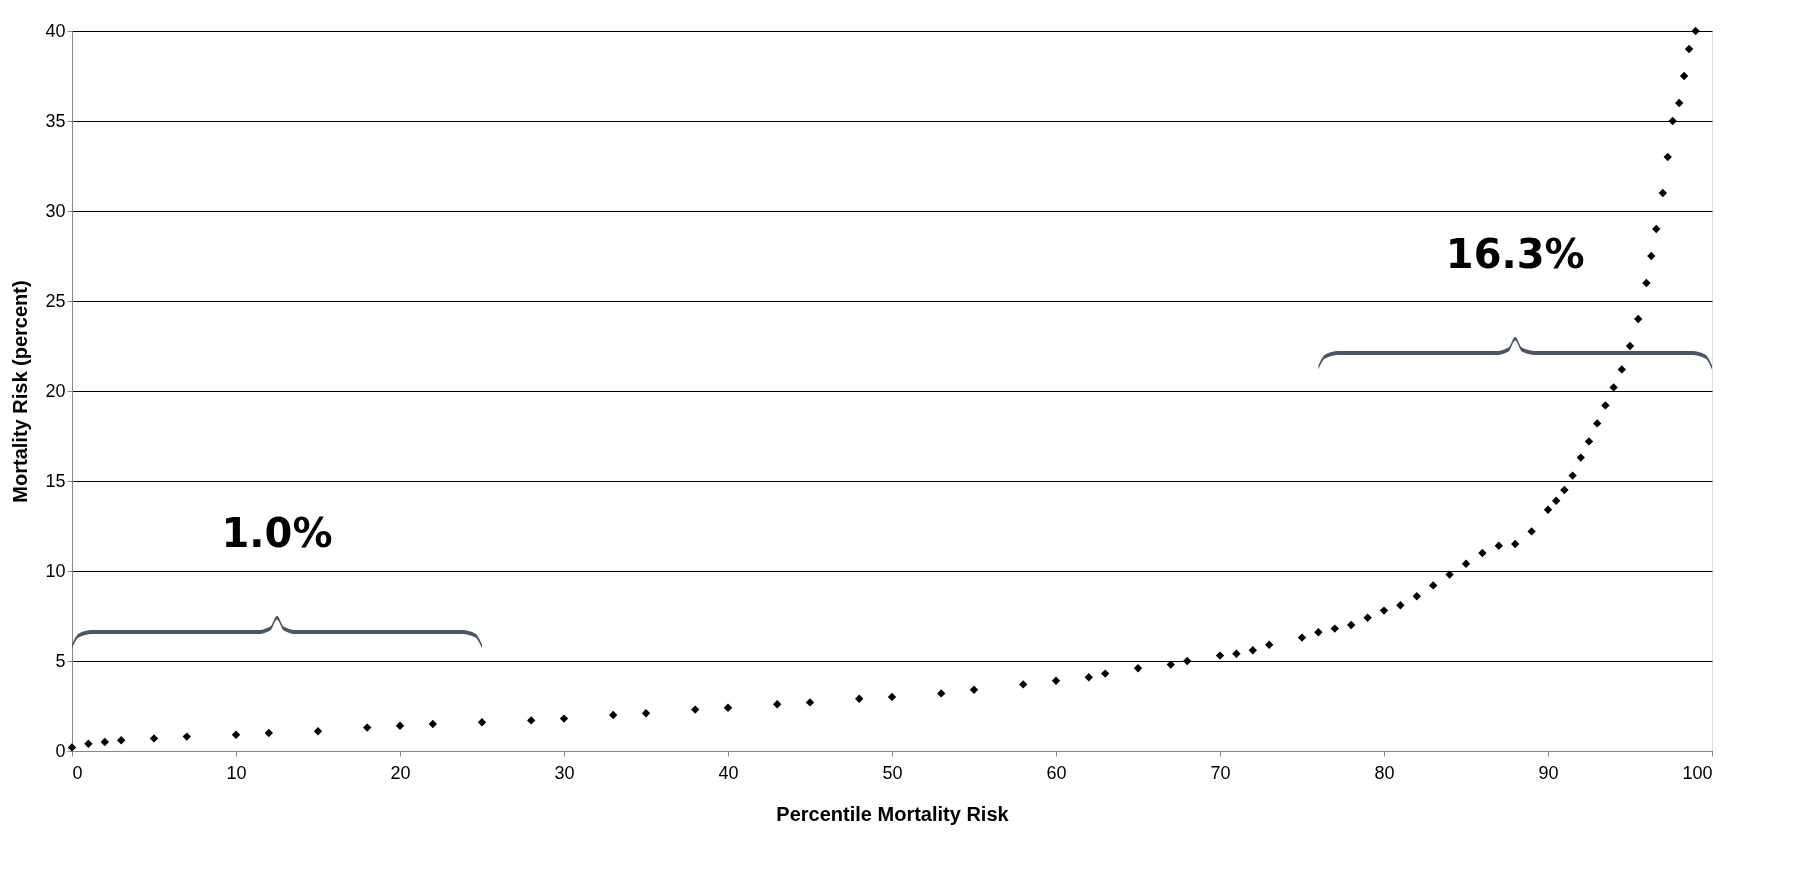 The width and height of the screenshot is (1817, 894). Describe the element at coordinates (400, 772) in the screenshot. I see `x-tick-label: 20` at that location.